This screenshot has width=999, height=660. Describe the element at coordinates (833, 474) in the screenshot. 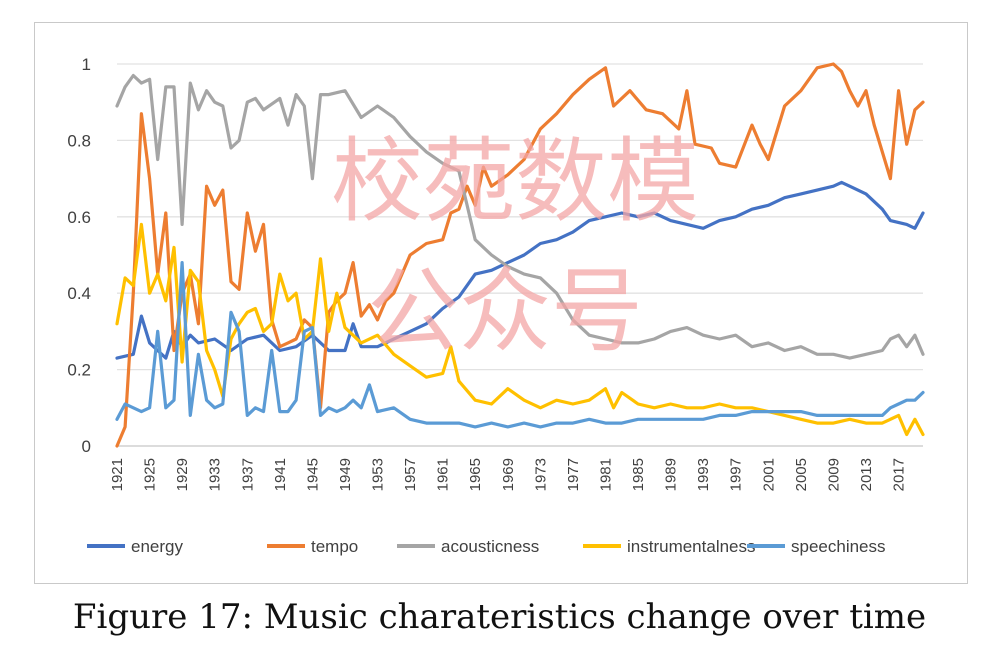

I see `x-tick-label: 2009` at that location.